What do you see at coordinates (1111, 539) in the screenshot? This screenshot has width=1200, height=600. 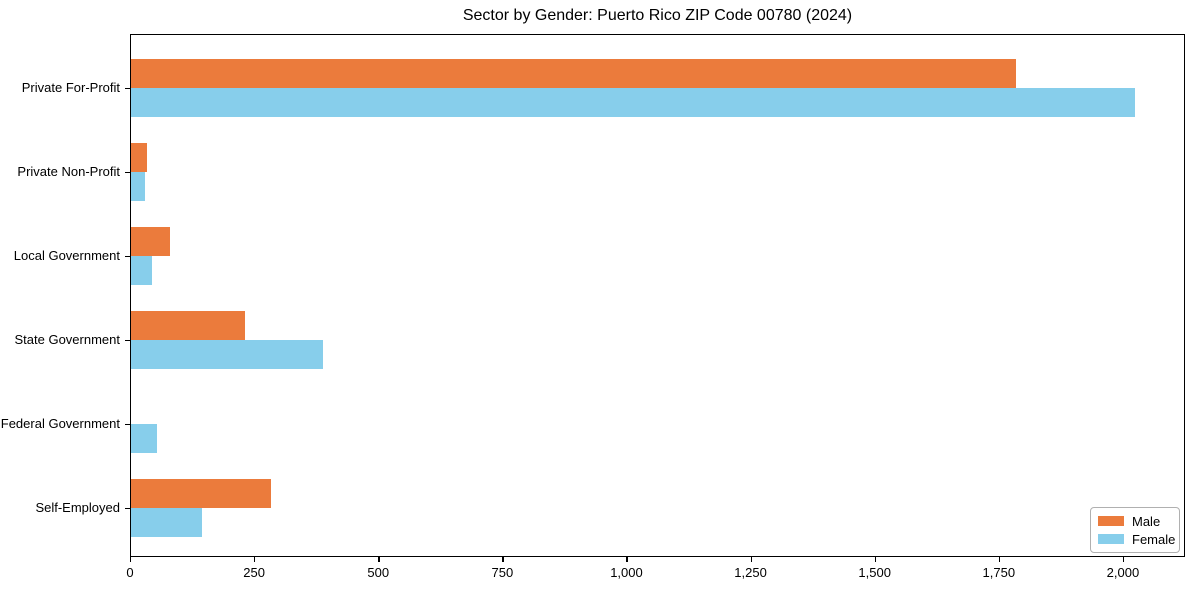 I see `female-color-swatch` at bounding box center [1111, 539].